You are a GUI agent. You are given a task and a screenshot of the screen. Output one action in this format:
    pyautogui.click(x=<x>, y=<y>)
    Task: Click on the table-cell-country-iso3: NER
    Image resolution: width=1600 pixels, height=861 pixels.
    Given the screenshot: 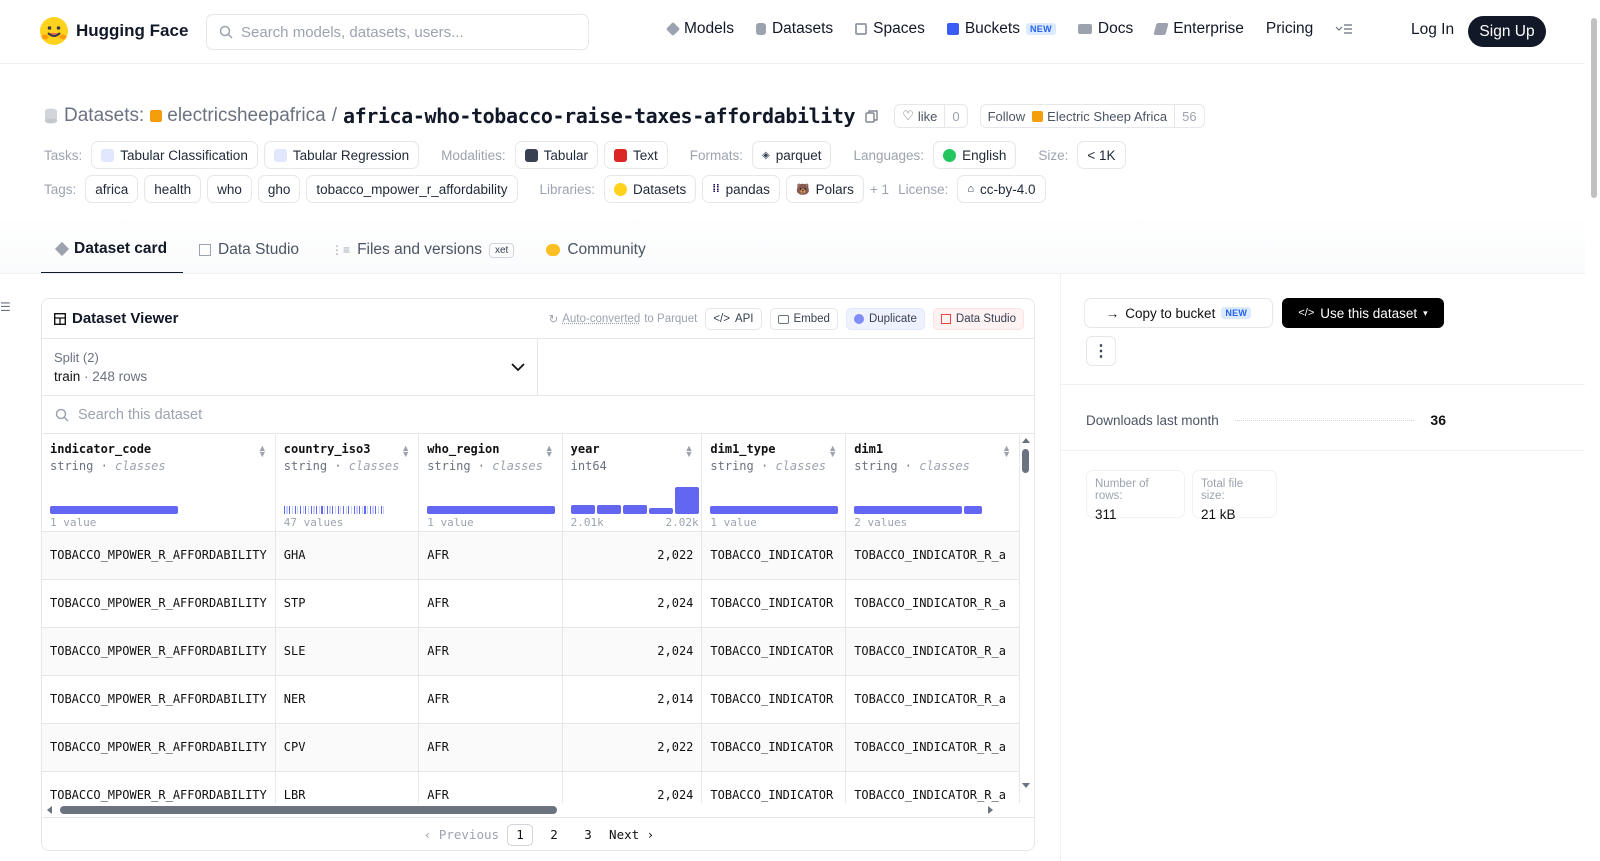 What is the action you would take?
    pyautogui.click(x=347, y=699)
    